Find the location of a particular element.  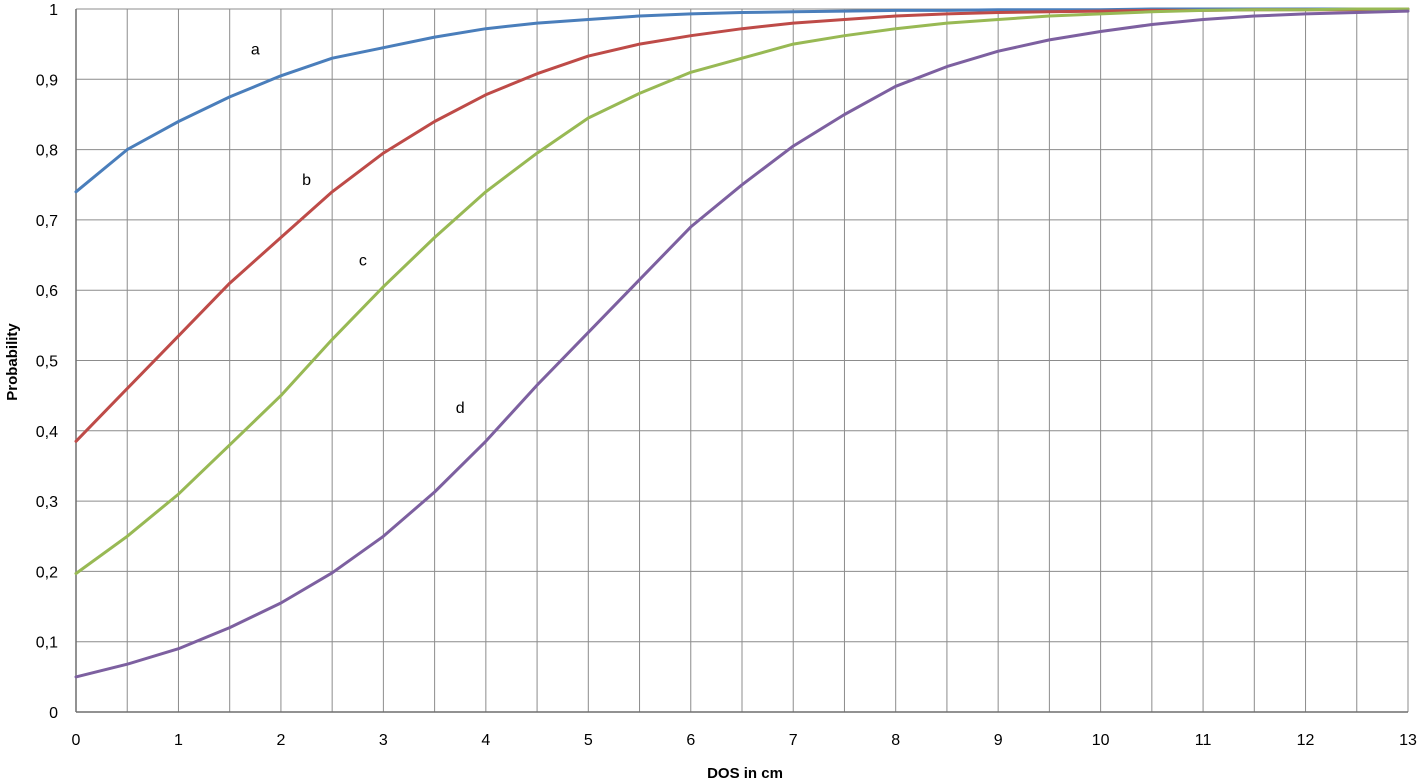

x-tick-label: 4 is located at coordinates (485, 740).